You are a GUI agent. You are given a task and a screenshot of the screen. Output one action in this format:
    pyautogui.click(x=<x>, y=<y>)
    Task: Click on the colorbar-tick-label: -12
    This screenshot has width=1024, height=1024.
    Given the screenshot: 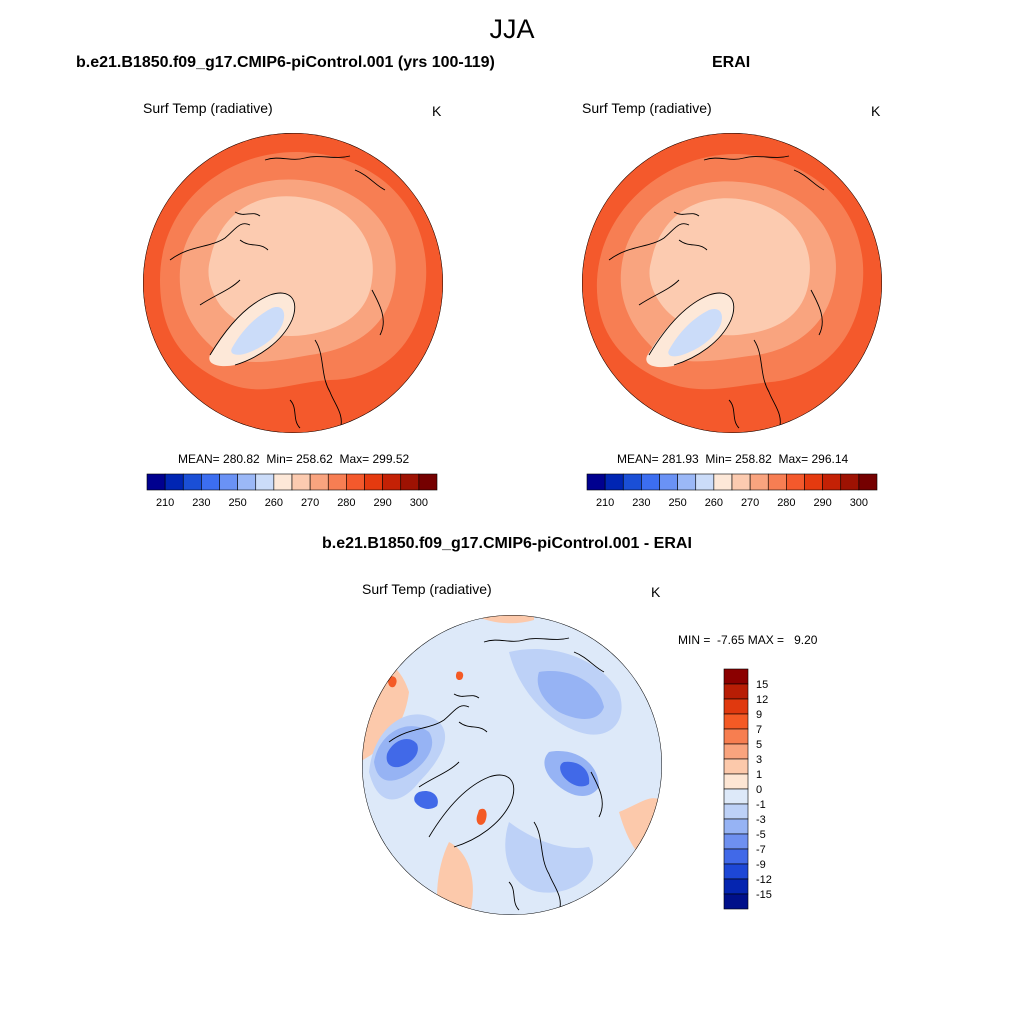 What is the action you would take?
    pyautogui.click(x=764, y=880)
    